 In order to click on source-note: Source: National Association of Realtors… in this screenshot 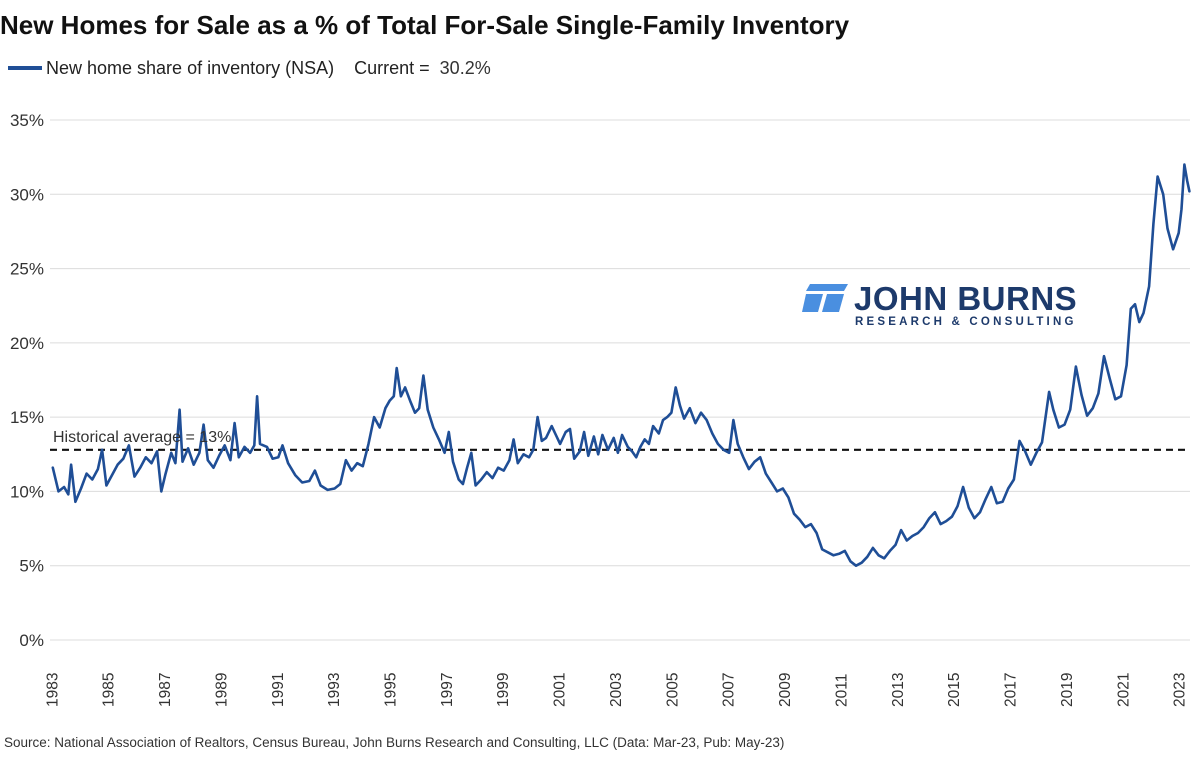, I will do `click(394, 742)`.